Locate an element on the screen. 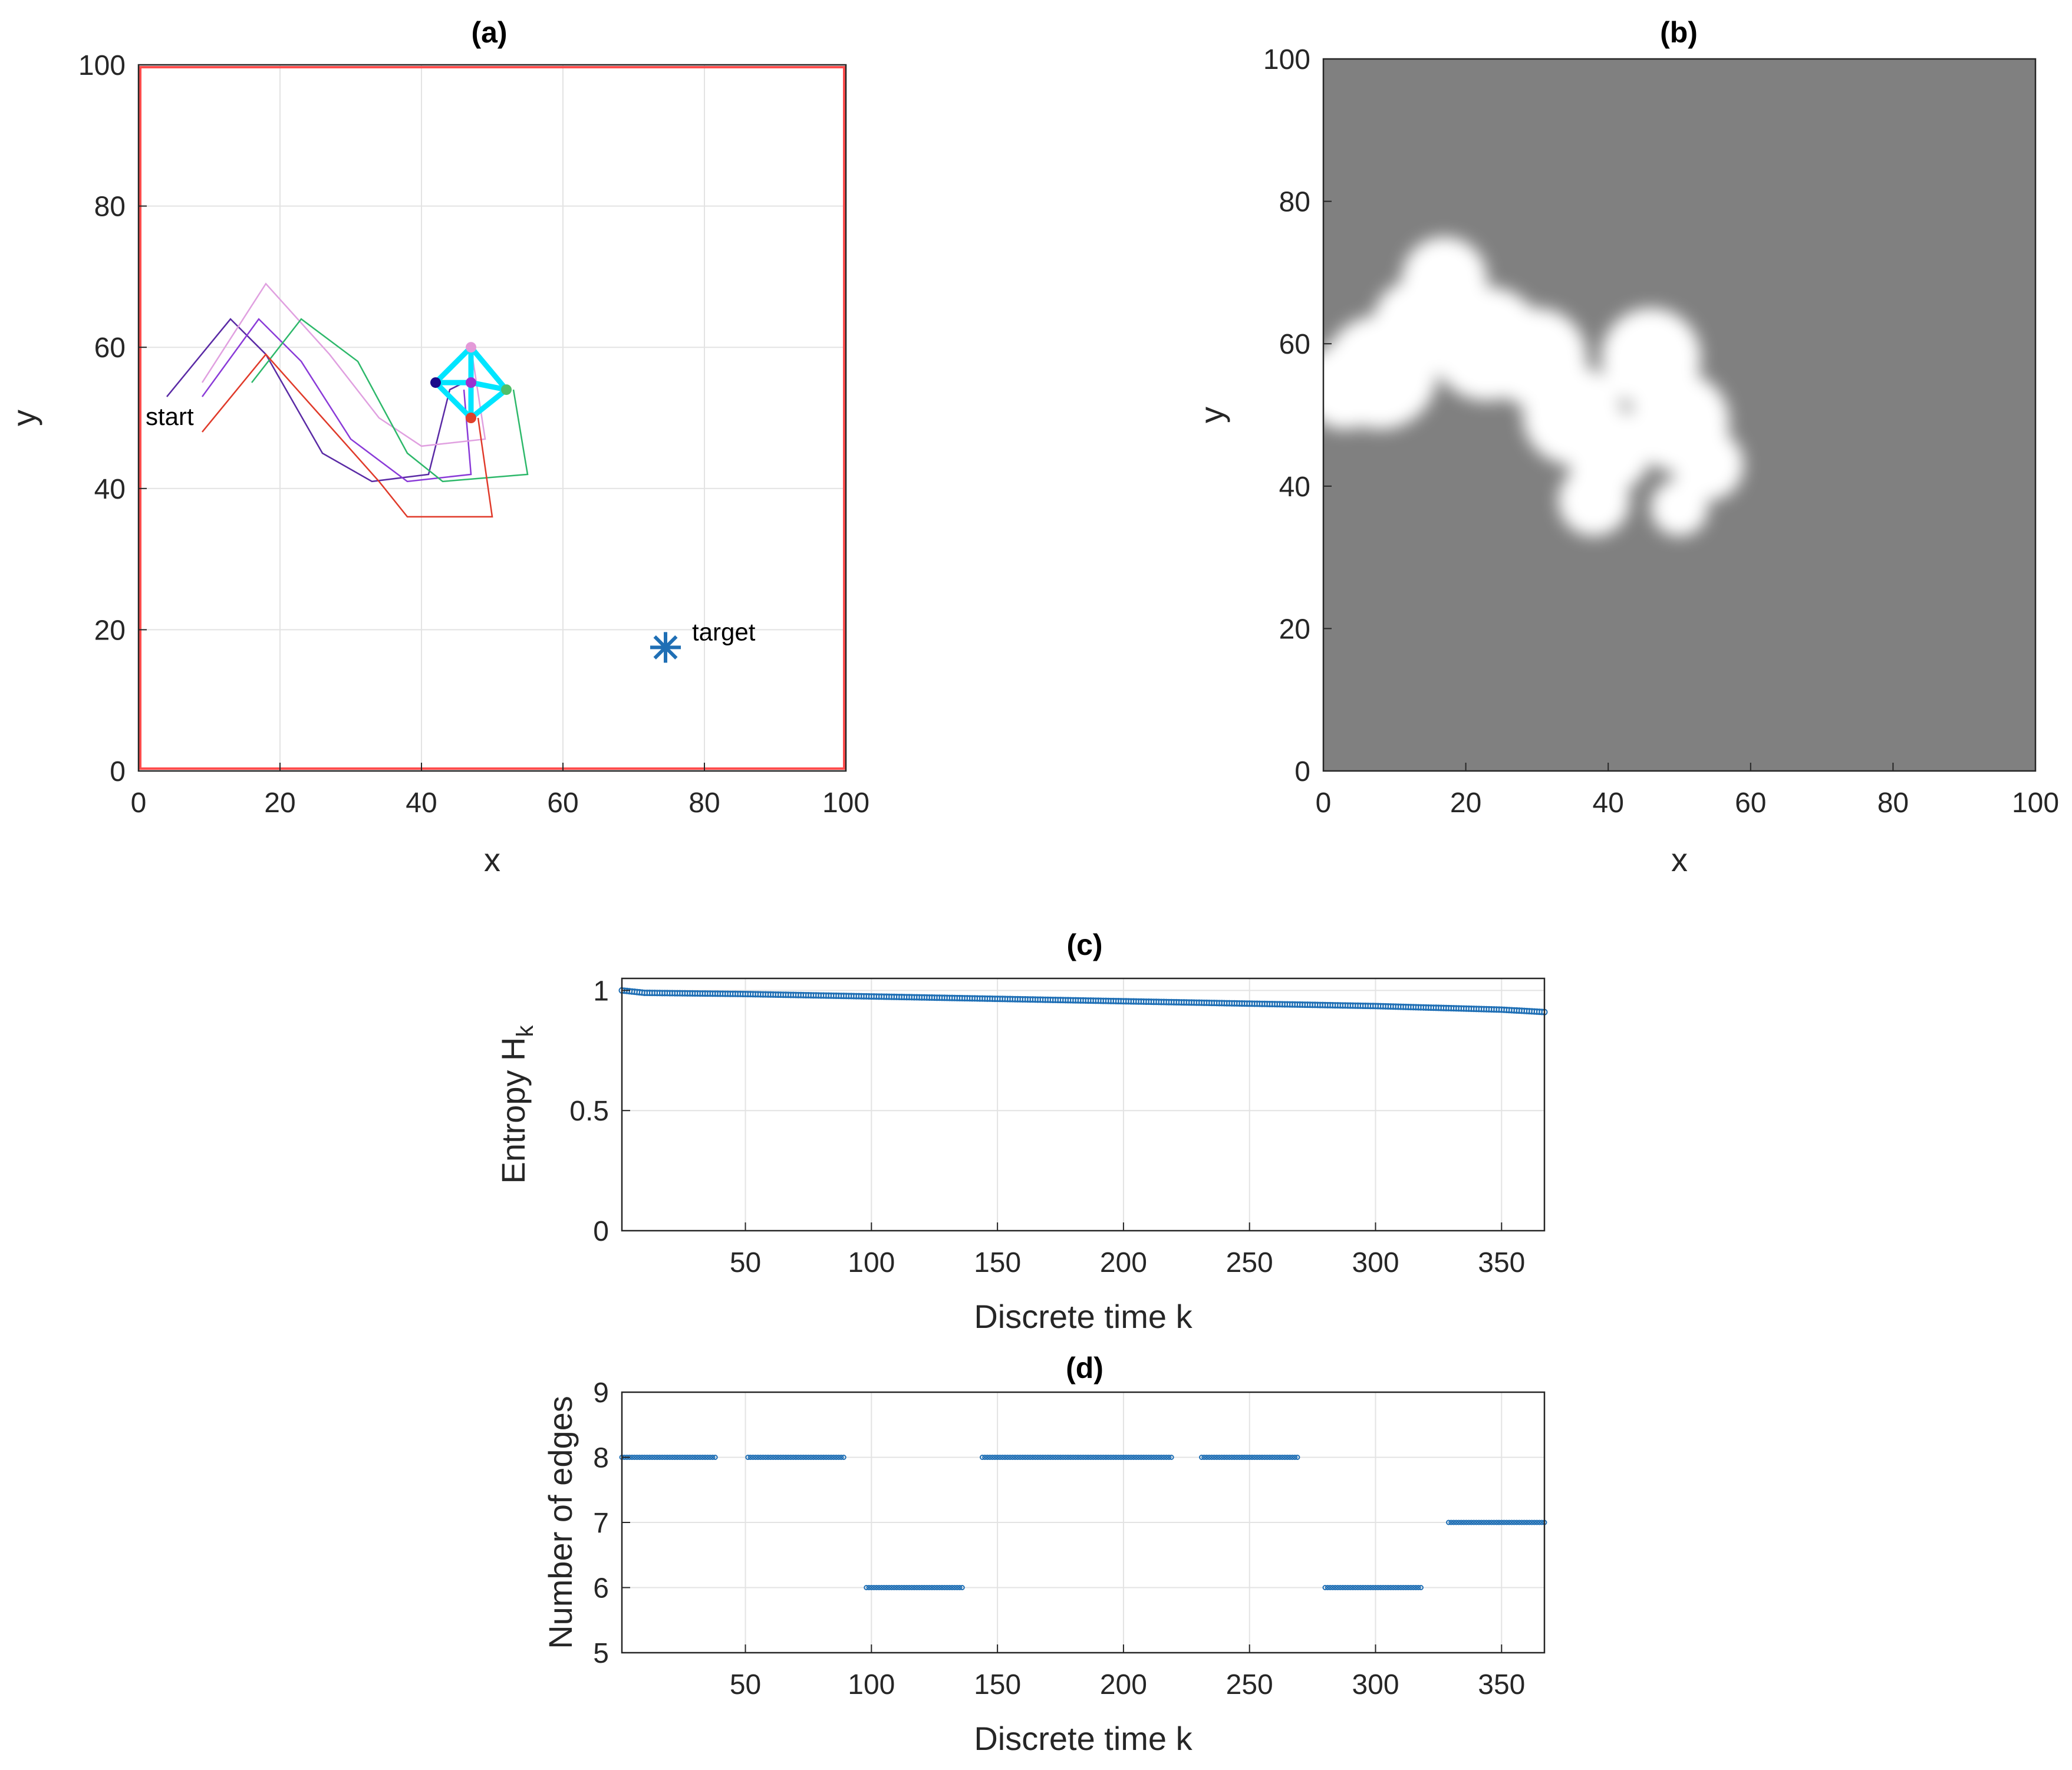 This screenshot has height=1770, width=2072. panel-c-title: (c) is located at coordinates (1084, 944).